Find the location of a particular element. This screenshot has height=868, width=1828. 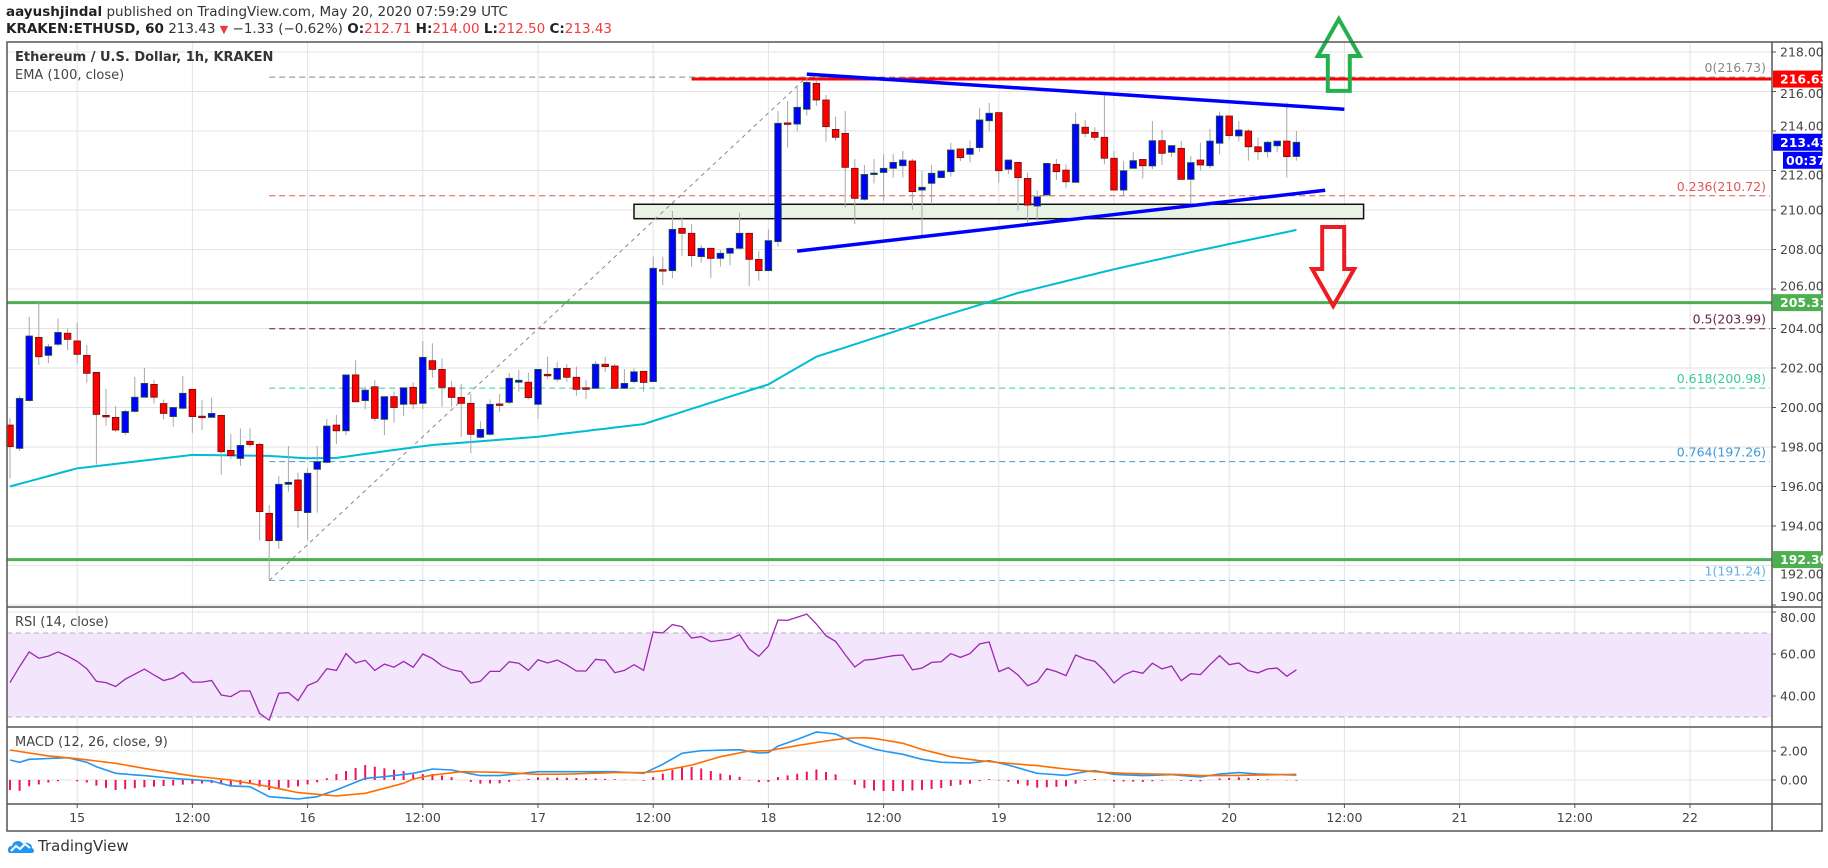

red-down-arrow-icon is located at coordinates (1333, 267).